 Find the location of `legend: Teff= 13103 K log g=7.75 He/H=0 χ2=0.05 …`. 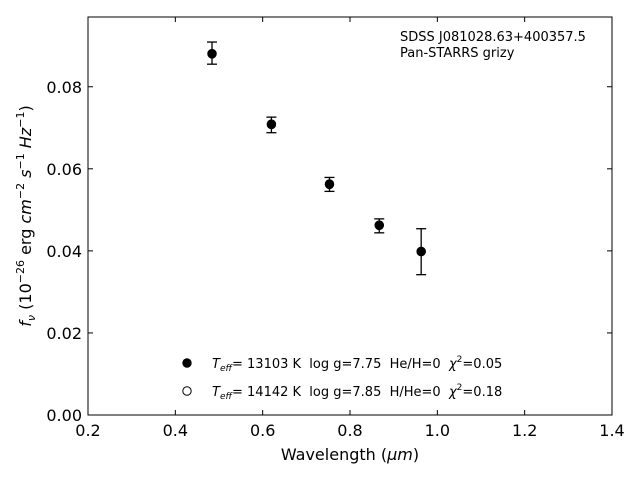

legend: Teff= 13103 K log g=7.75 He/H=0 χ2=0.05 … is located at coordinates (342, 378).